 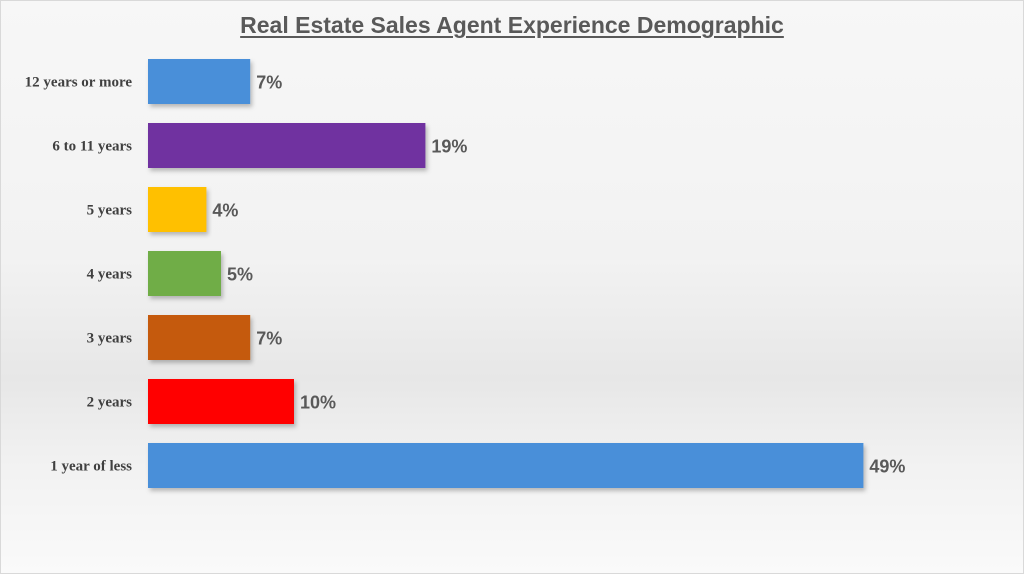 I want to click on data-label: 19%, so click(x=449, y=147).